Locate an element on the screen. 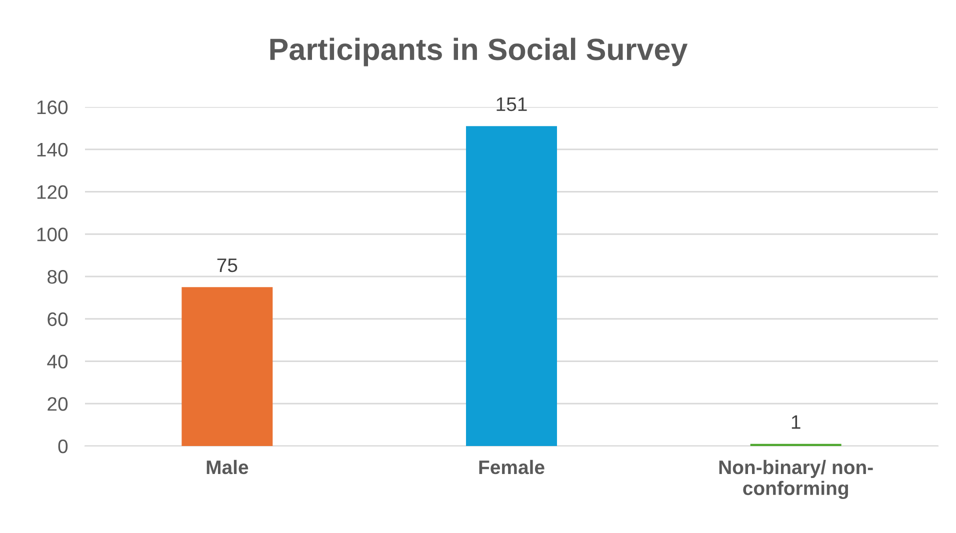  y-tick-label: 0 is located at coordinates (63, 446).